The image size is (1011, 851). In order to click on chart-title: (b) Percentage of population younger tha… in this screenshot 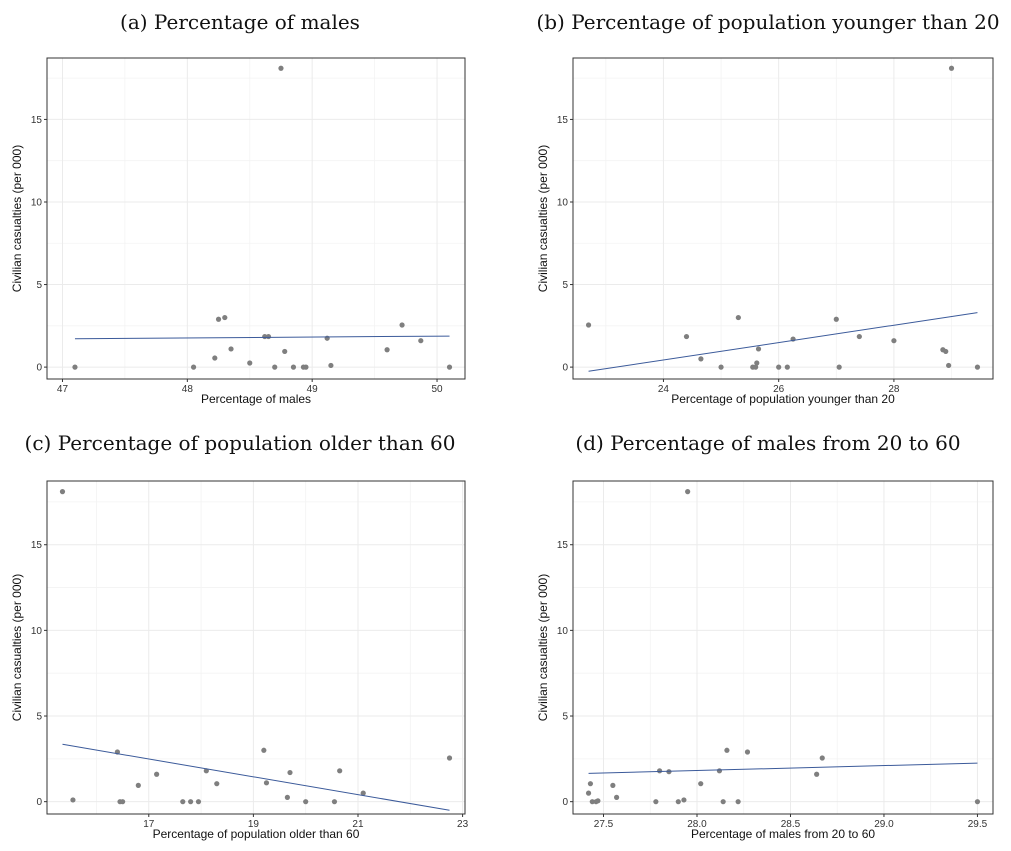, I will do `click(768, 22)`.